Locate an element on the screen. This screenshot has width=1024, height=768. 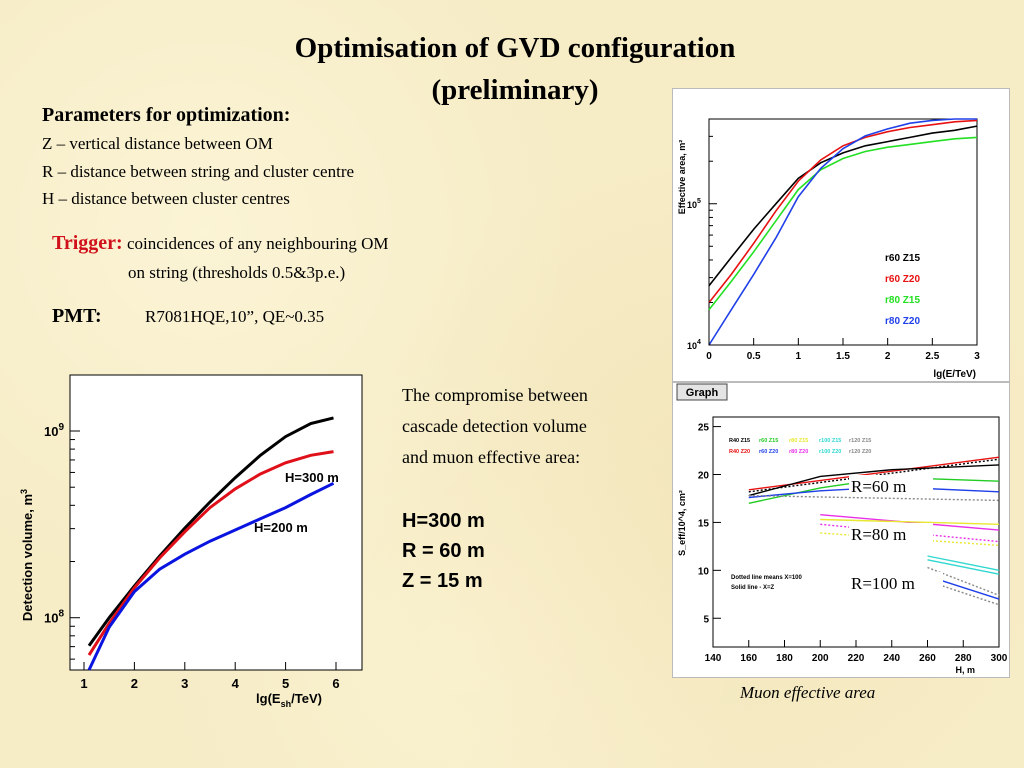
trigger-label: Trigger: is located at coordinates (87, 243).